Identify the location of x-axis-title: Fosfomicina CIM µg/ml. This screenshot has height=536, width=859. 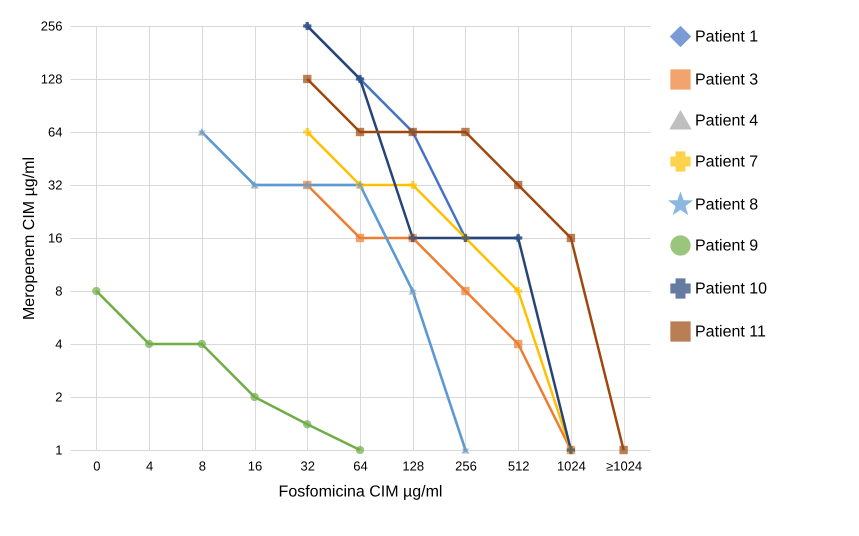
(360, 492).